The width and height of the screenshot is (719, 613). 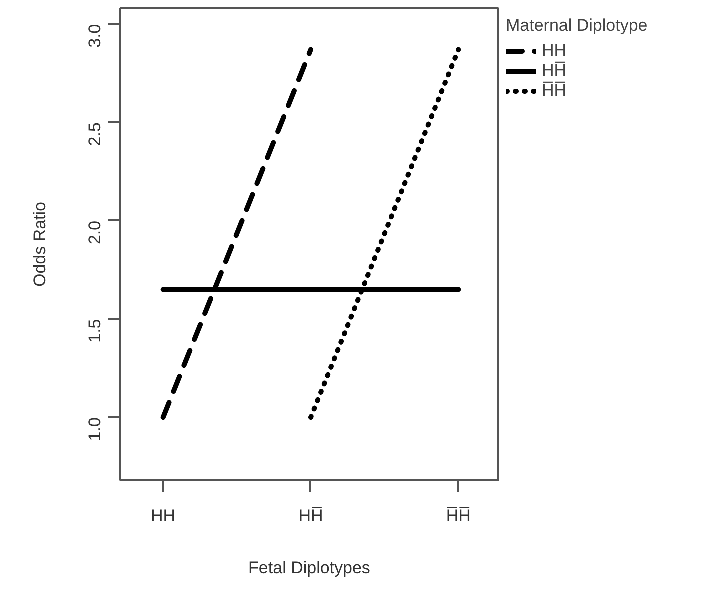 What do you see at coordinates (95, 232) in the screenshot?
I see `y-tick-label: 2.0` at bounding box center [95, 232].